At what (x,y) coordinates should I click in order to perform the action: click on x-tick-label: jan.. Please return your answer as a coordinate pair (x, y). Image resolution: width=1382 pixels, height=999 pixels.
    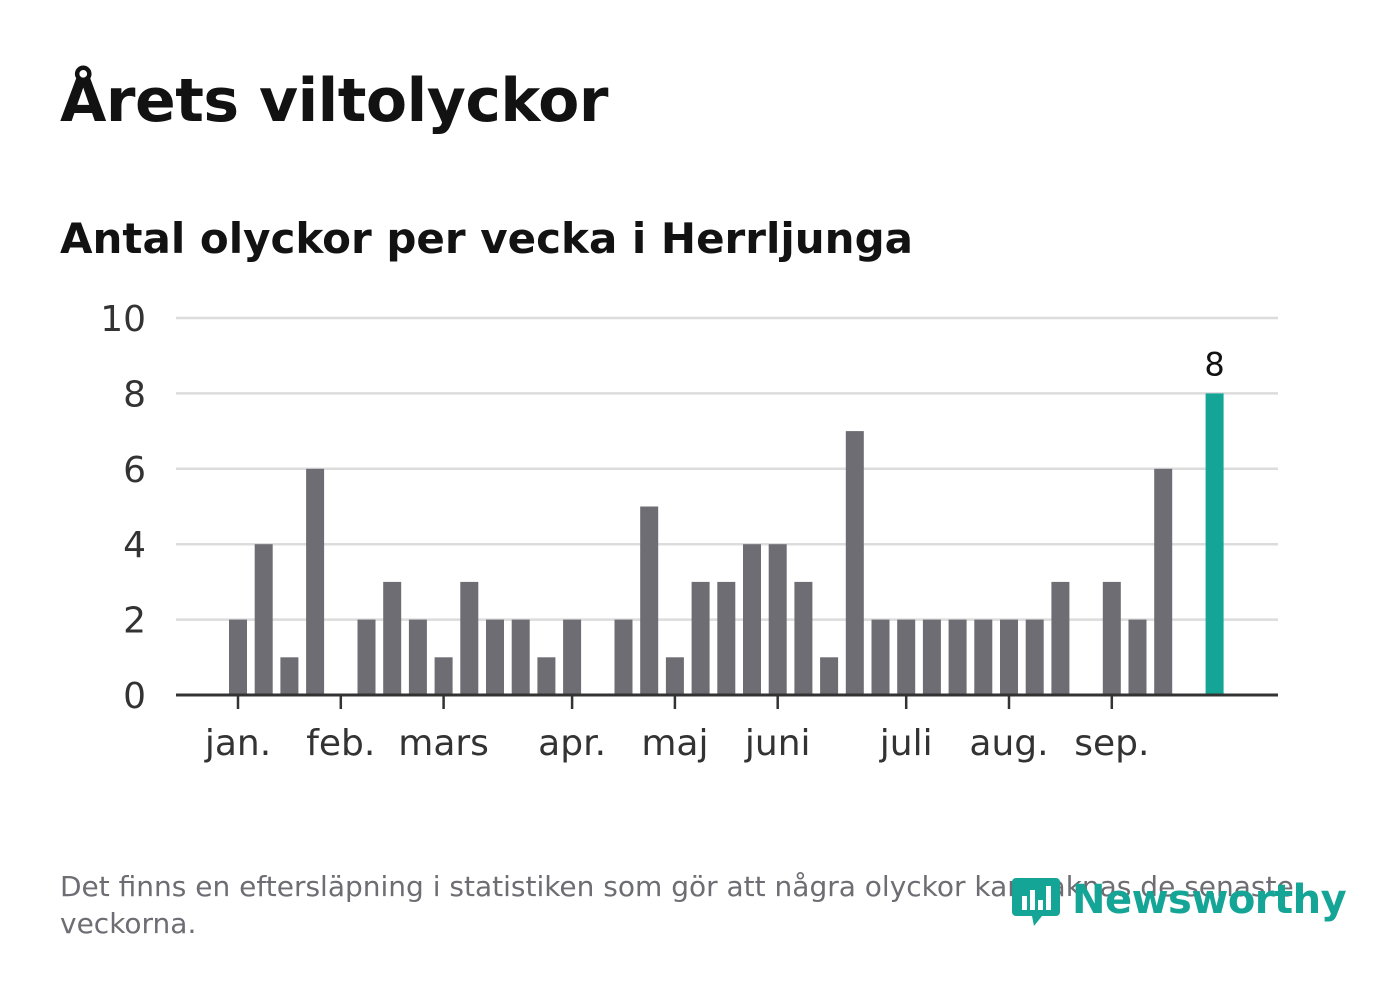
    Looking at the image, I should click on (237, 743).